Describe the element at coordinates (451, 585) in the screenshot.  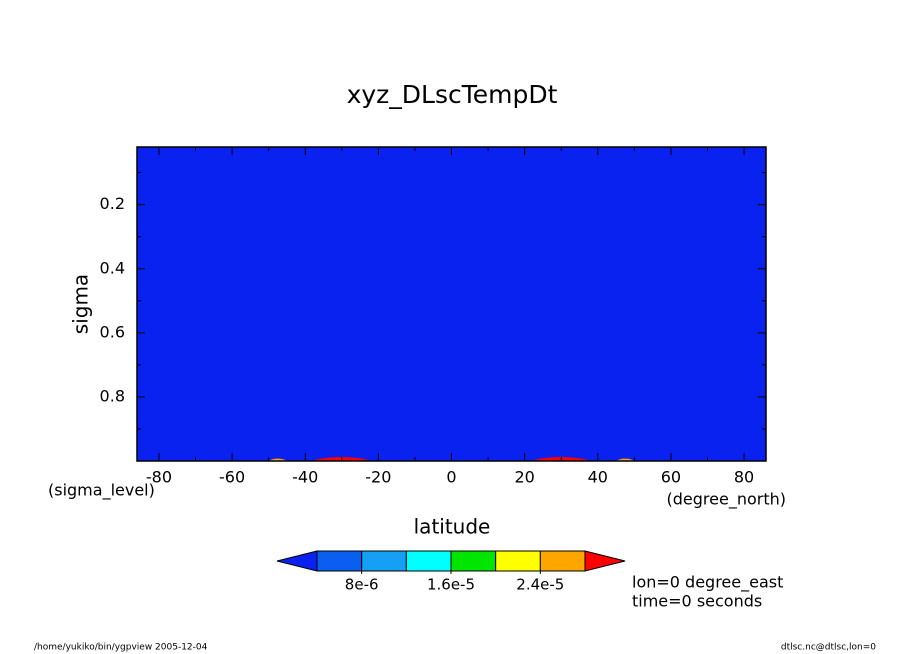
I see `colorbar-tick-label: 1.6e-5` at that location.